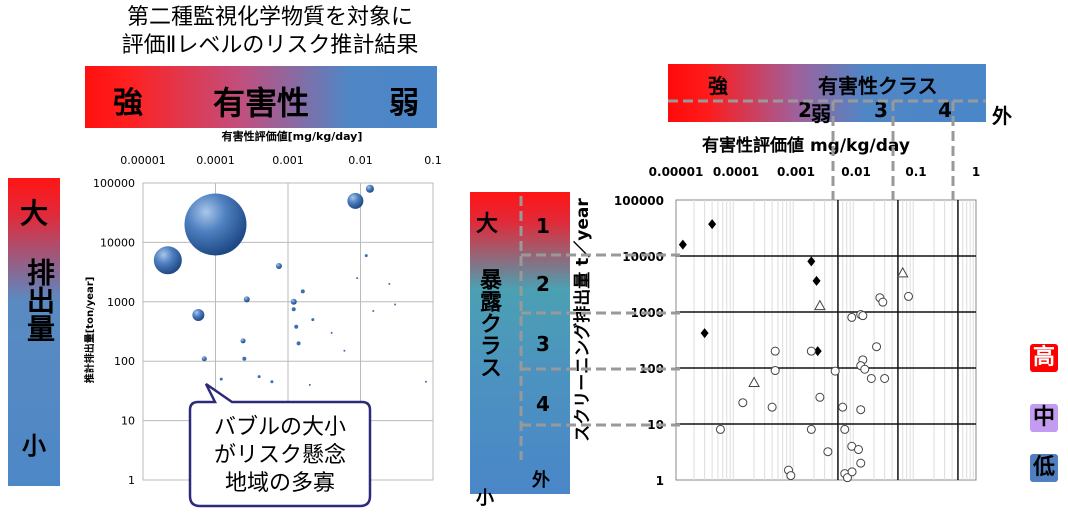 Image resolution: width=1068 pixels, height=513 pixels. What do you see at coordinates (541, 480) in the screenshot?
I see `exposure-outside-label: 外` at bounding box center [541, 480].